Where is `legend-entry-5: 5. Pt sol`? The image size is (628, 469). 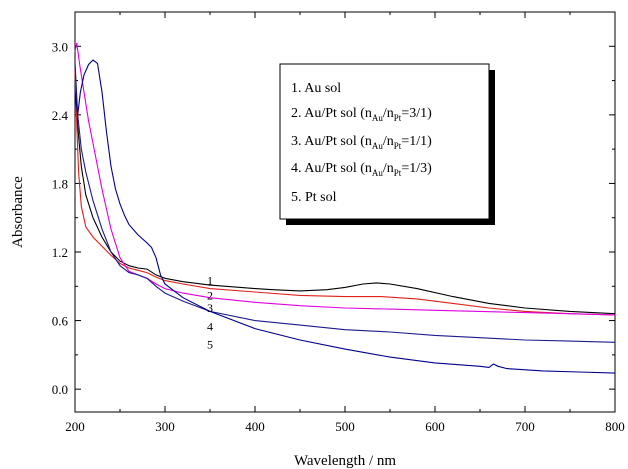
legend-entry-5: 5. Pt sol is located at coordinates (314, 197).